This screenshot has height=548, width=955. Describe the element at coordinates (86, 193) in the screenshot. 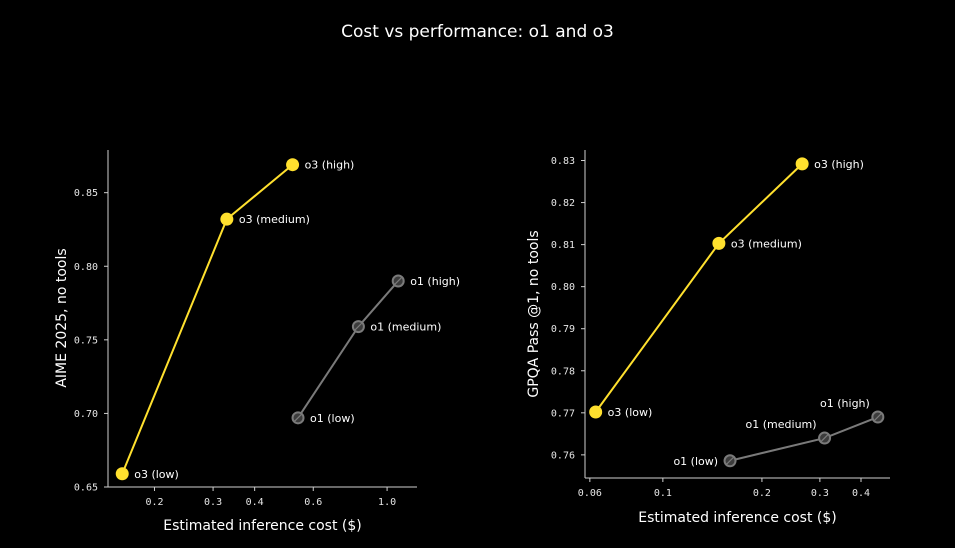

I see `y-tick-label: 0.85` at that location.